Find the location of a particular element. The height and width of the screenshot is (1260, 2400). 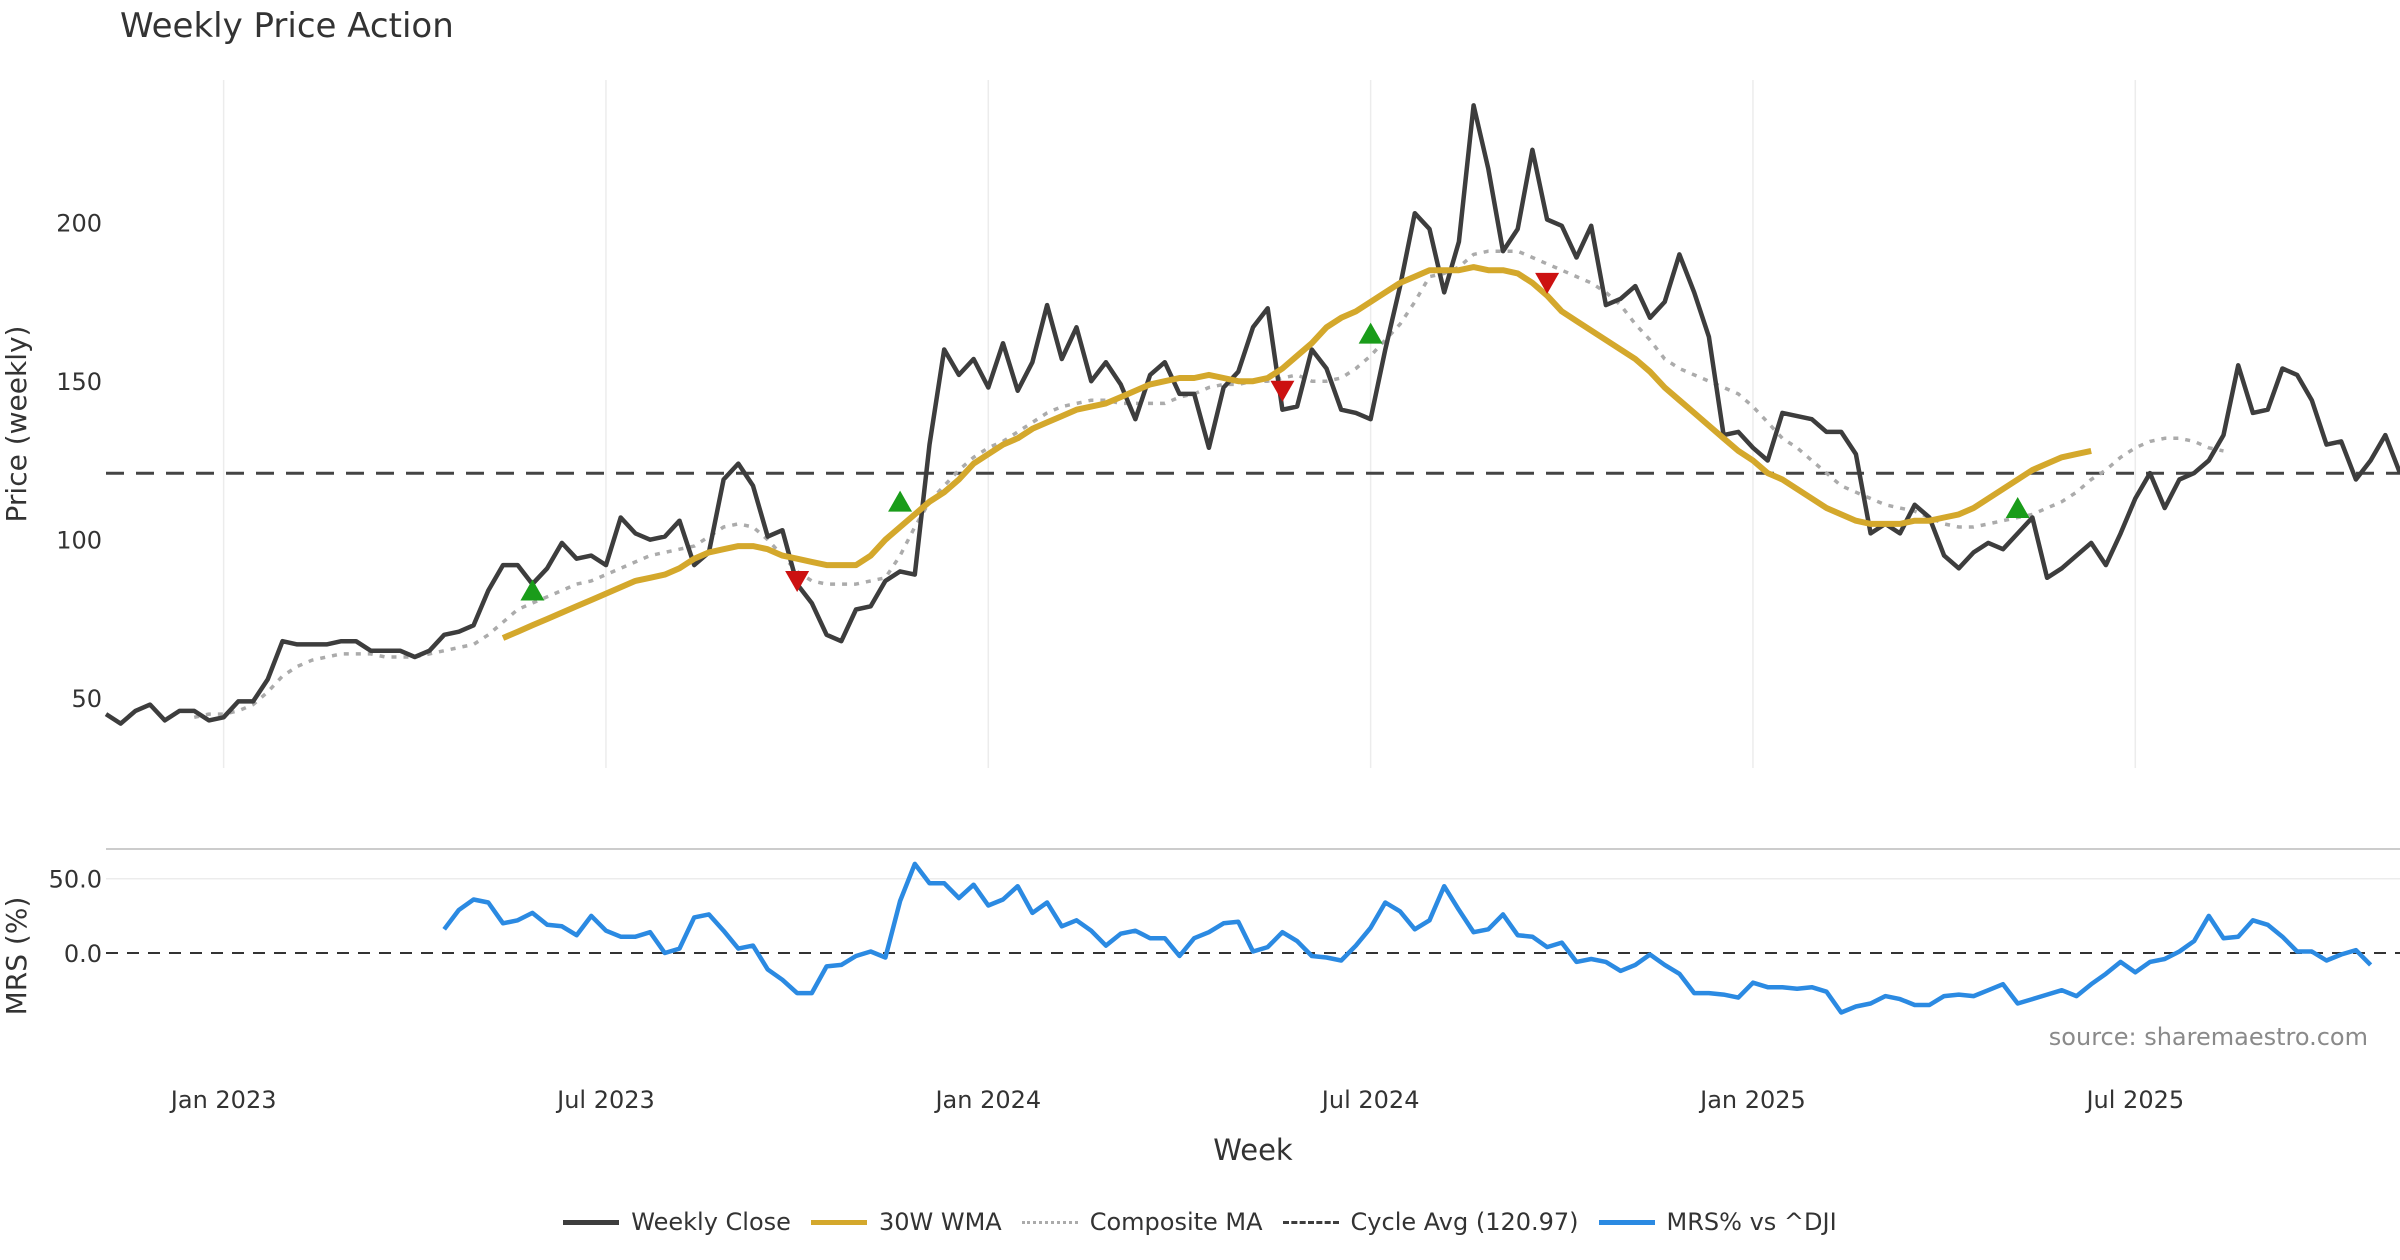

legend-label: Composite MA is located at coordinates (1176, 1222).